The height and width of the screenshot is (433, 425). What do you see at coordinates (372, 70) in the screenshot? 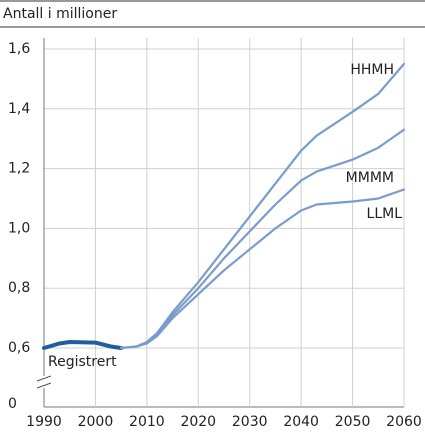
I see `series-label: HHMH` at bounding box center [372, 70].